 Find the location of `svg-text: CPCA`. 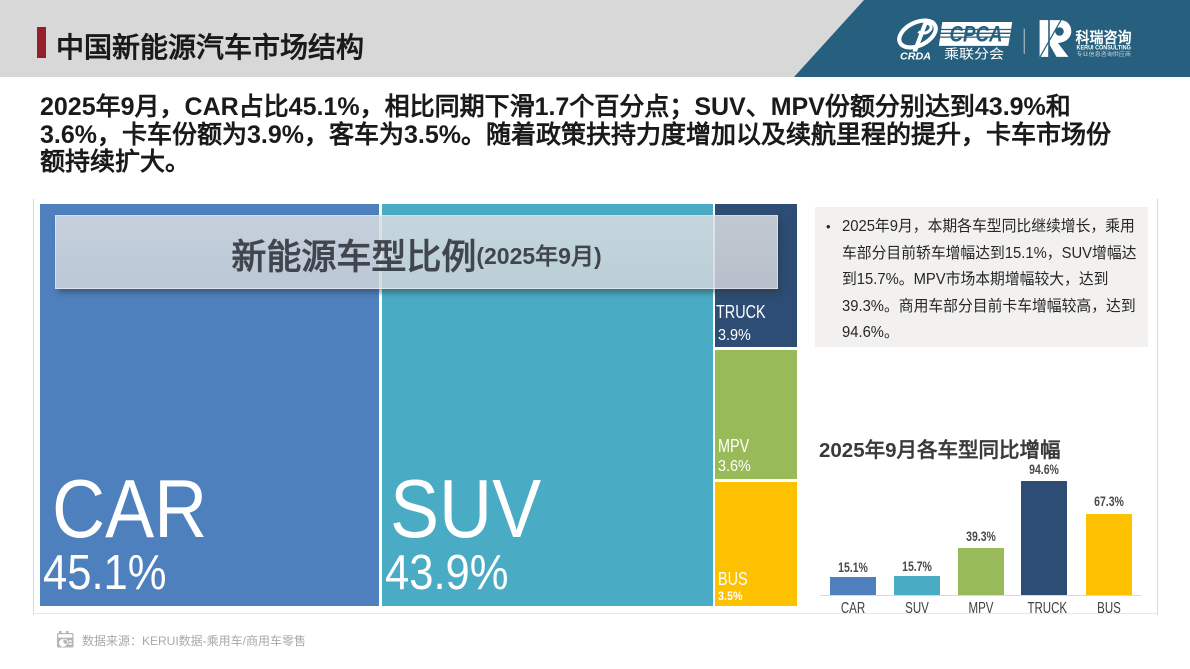

svg-text: CPCA is located at coordinates (976, 33).